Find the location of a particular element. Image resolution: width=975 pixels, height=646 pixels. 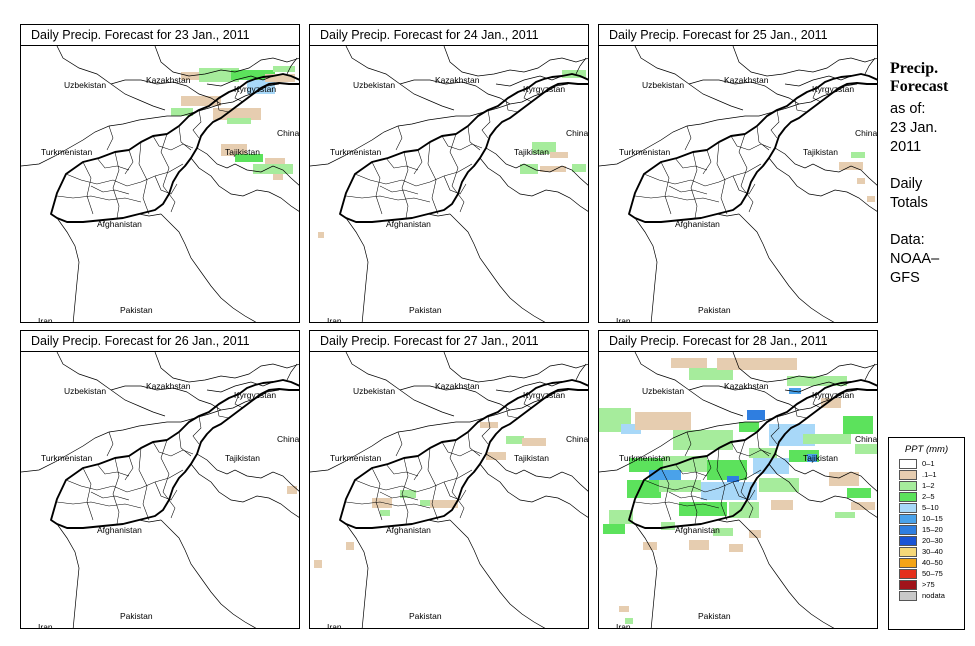

legend-label: 30–40 is located at coordinates (932, 551).